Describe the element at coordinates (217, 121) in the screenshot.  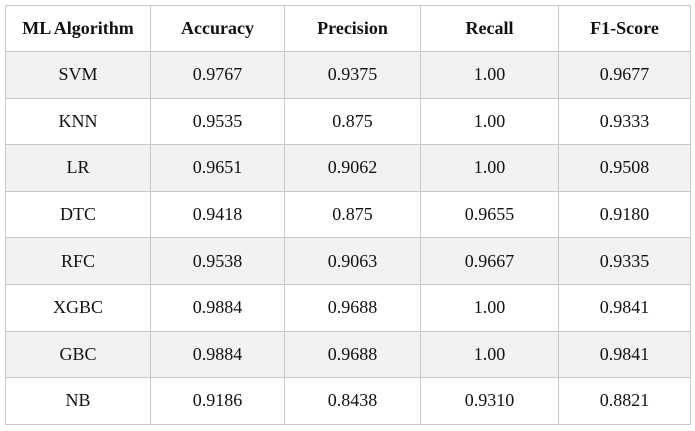
I see `table-cell: 0.9535` at that location.